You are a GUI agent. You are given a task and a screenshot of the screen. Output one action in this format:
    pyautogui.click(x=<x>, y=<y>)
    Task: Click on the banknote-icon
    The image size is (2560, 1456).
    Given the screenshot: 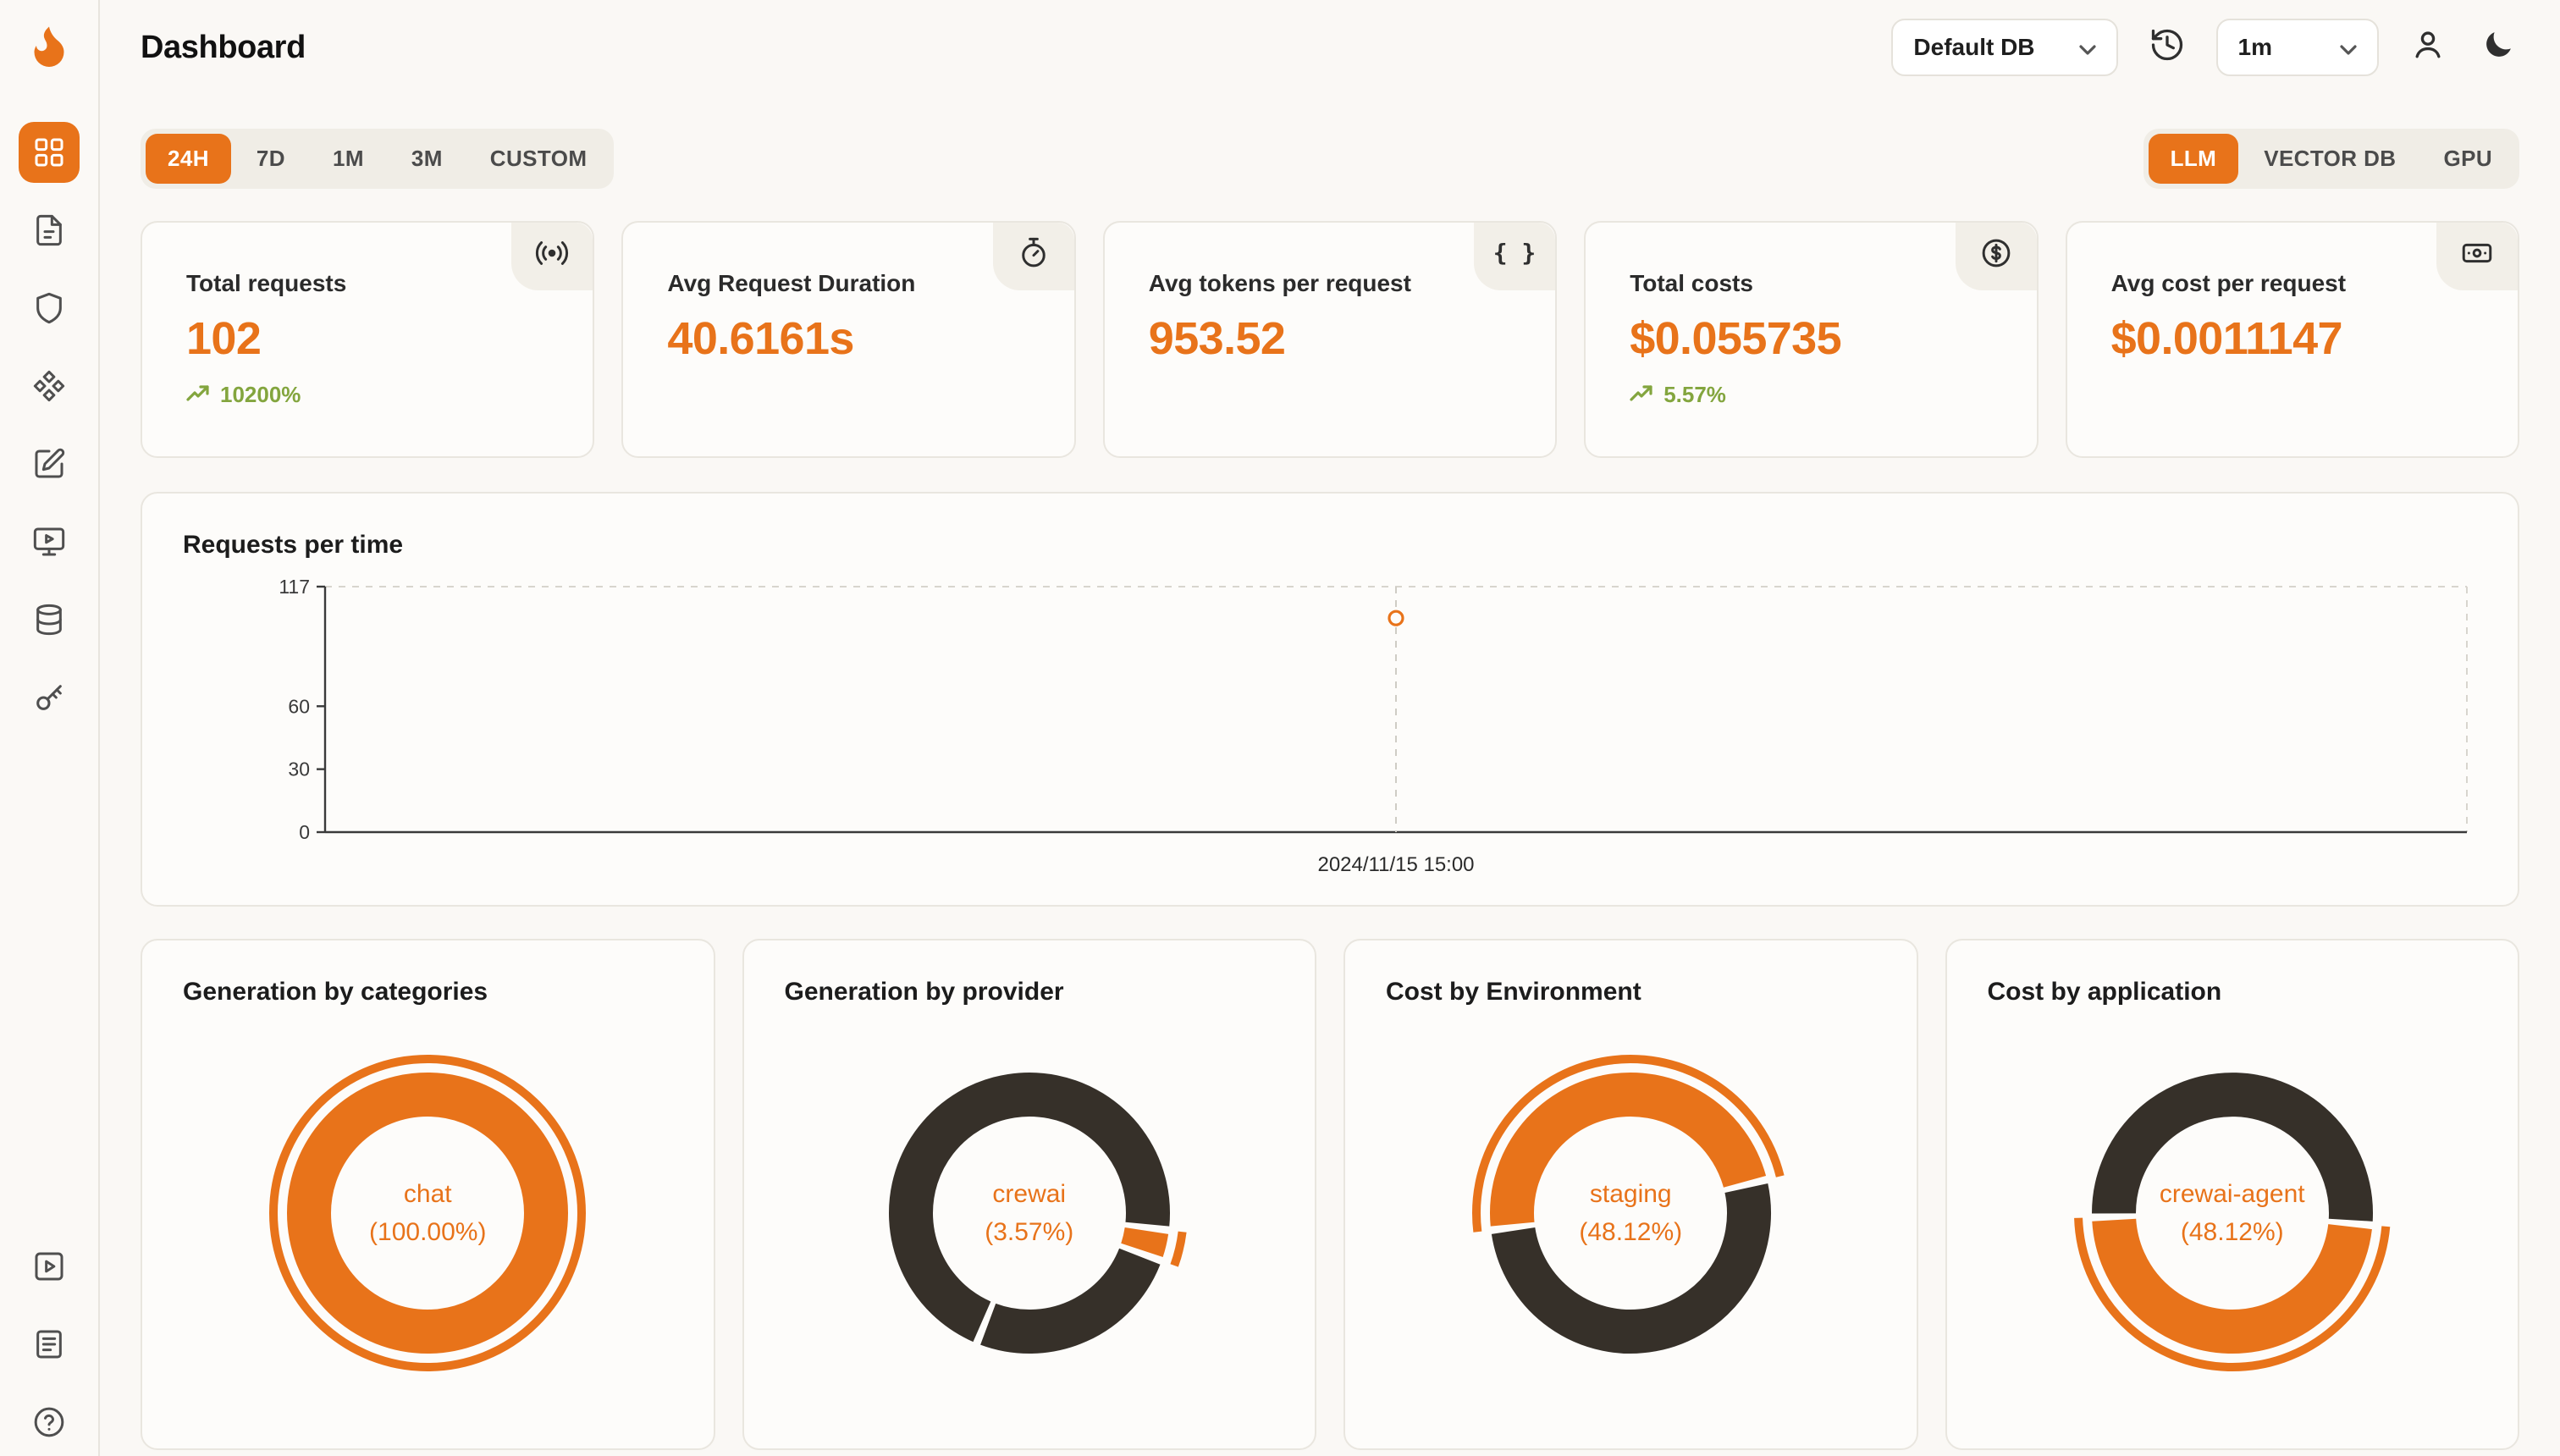 What is the action you would take?
    pyautogui.click(x=2477, y=256)
    